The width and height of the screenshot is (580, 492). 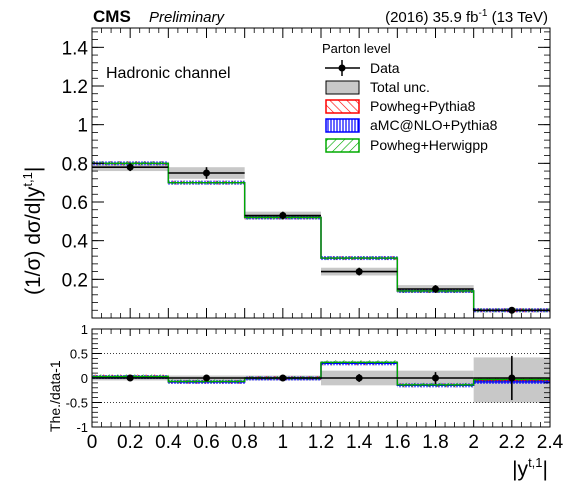 I want to click on x-tick-label: 2.4, so click(x=550, y=442).